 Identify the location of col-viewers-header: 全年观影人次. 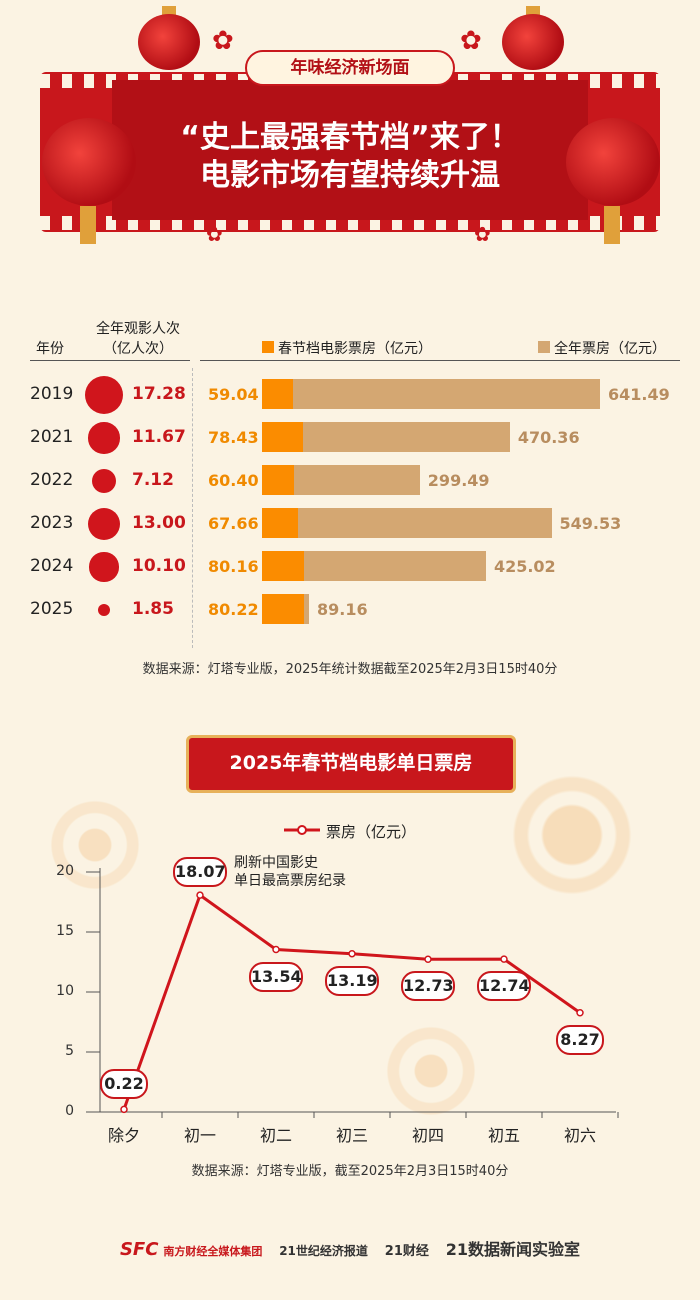
(138, 329).